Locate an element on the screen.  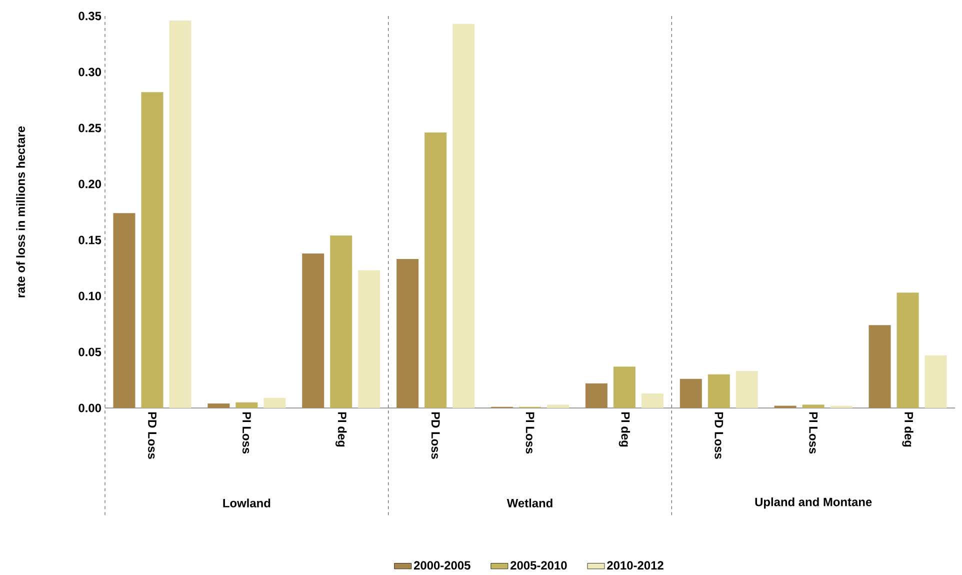
y-tick-label: 0.10 is located at coordinates (89, 296).